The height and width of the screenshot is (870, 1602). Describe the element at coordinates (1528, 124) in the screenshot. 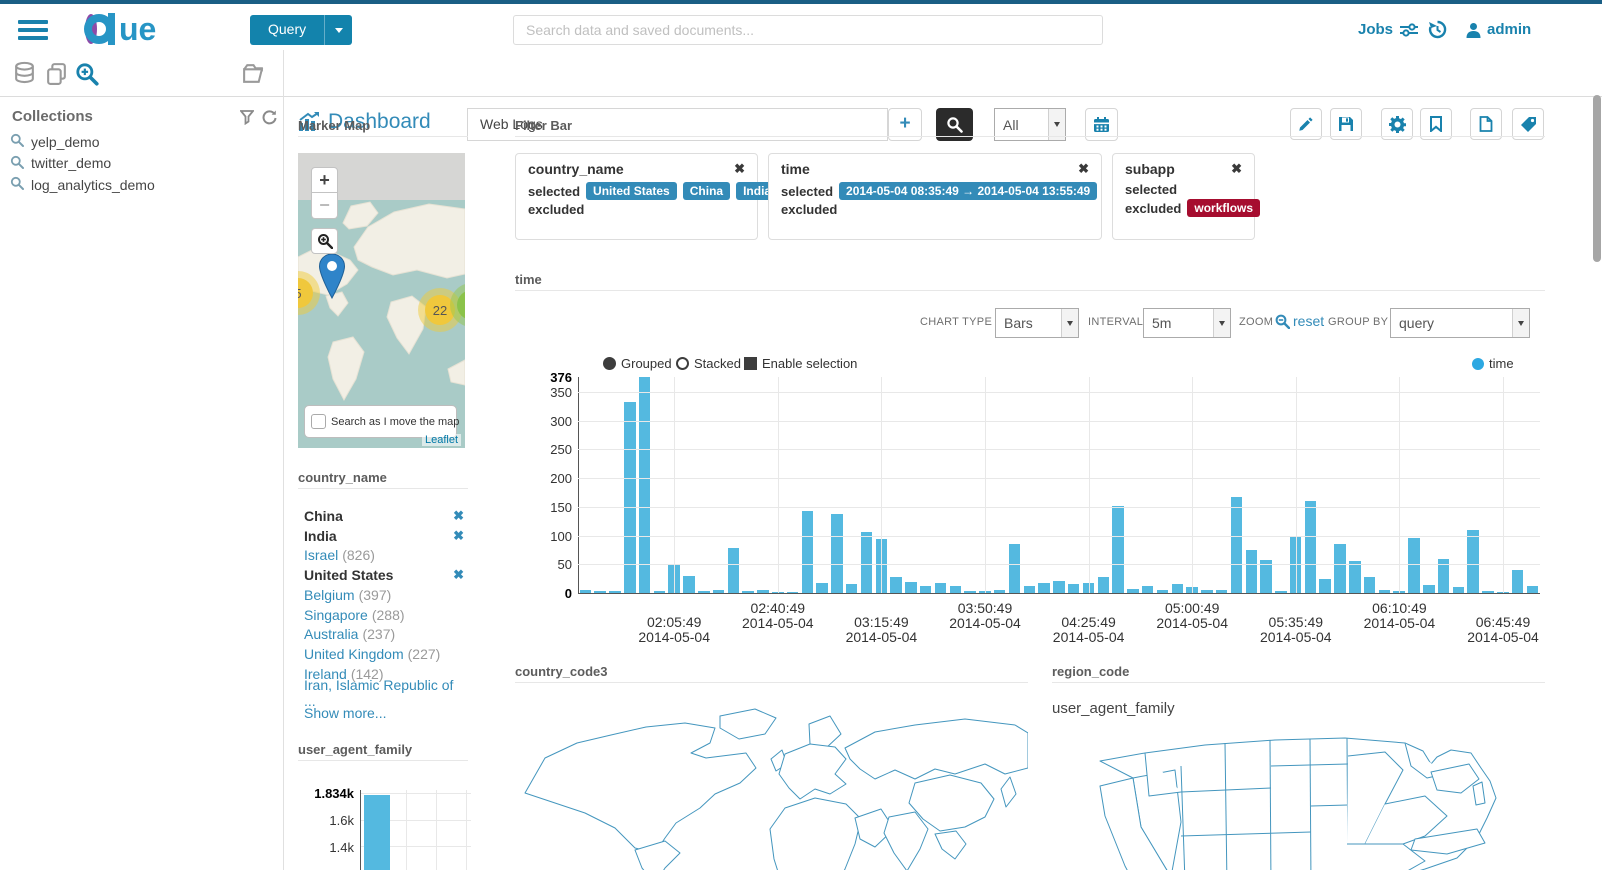

I see `tags-button` at that location.